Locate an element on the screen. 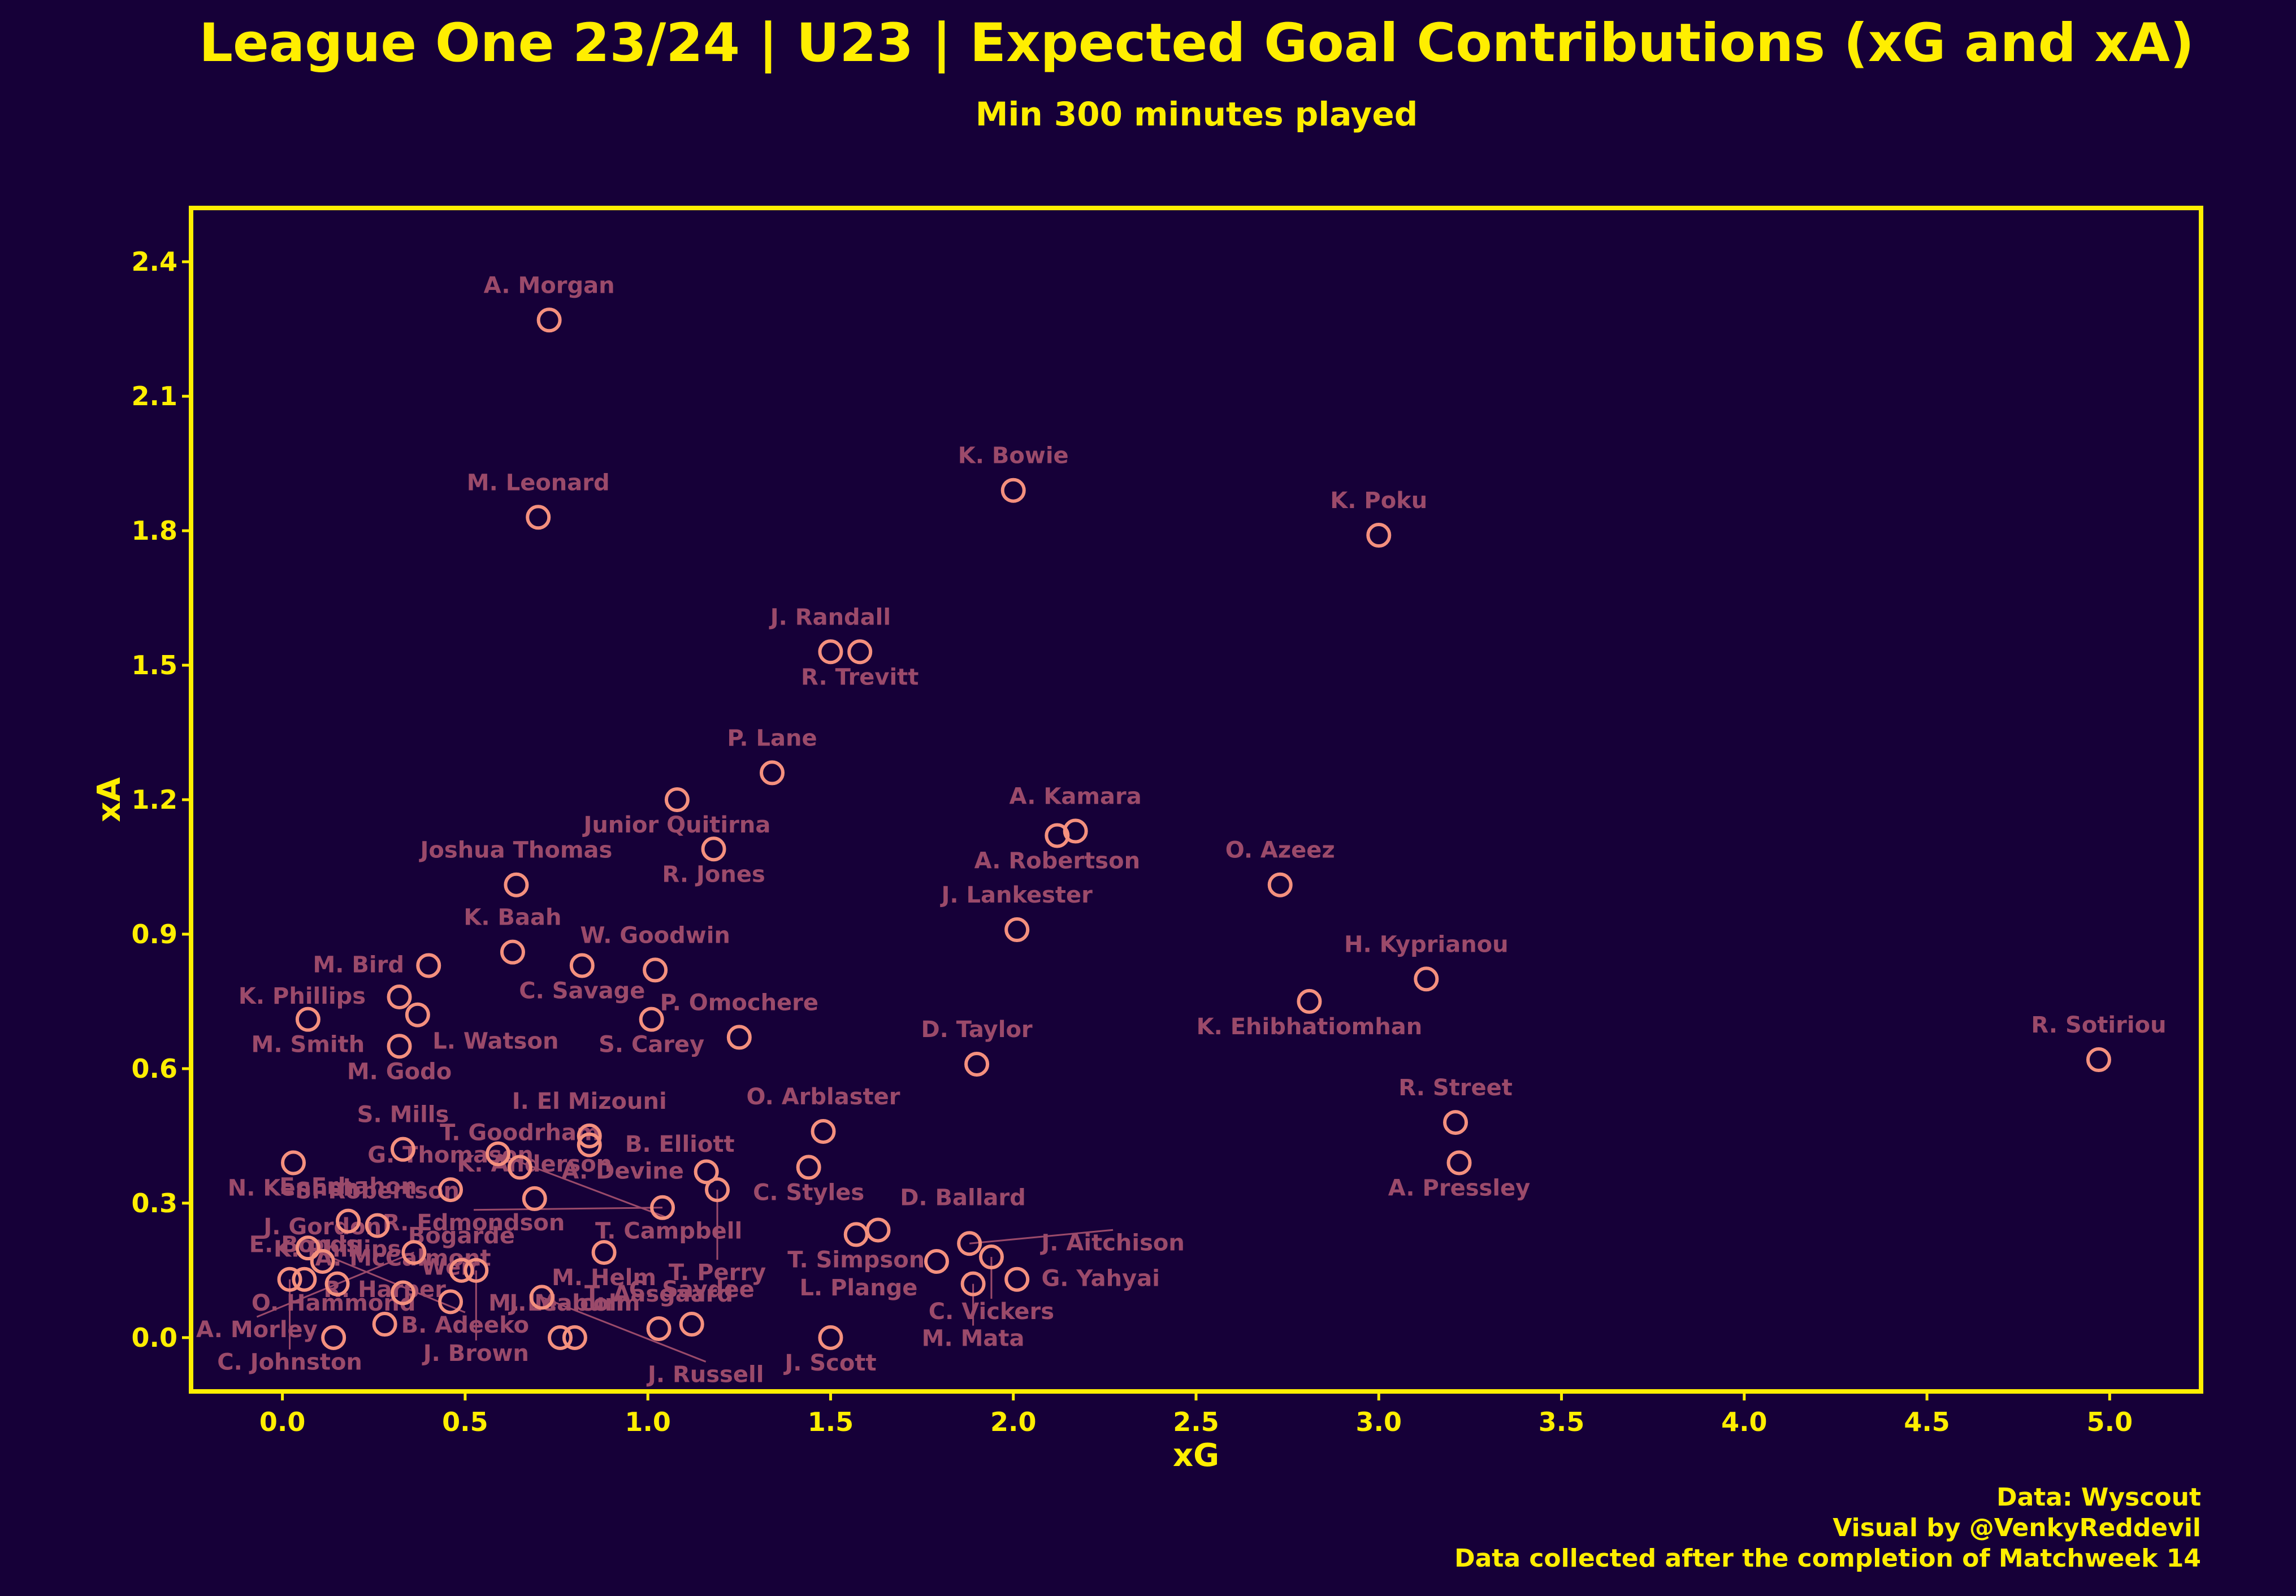 The width and height of the screenshot is (2296, 1596). y-tick-label: 0.0 is located at coordinates (155, 1337).